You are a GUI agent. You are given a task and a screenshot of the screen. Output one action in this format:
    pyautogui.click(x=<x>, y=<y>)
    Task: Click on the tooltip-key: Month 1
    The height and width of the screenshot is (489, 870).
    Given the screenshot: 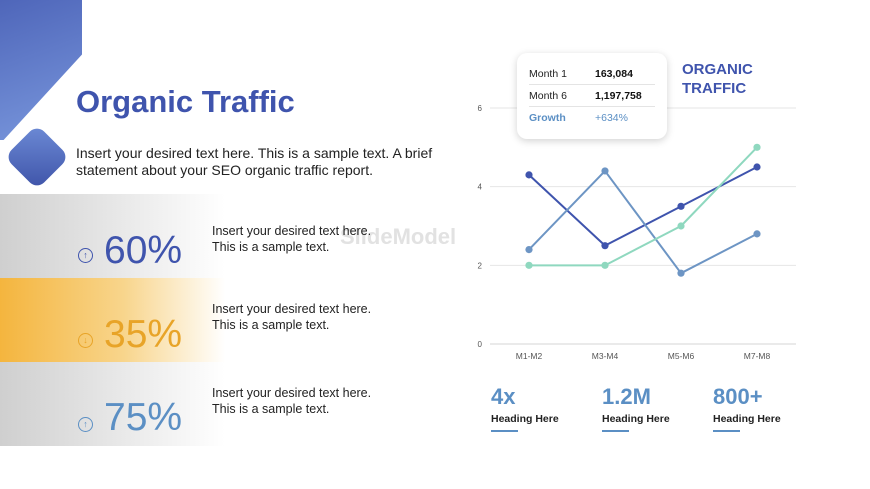 What is the action you would take?
    pyautogui.click(x=548, y=73)
    